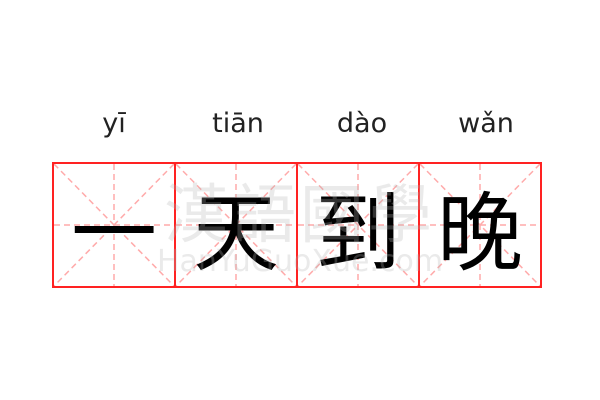 This screenshot has width=600, height=400. I want to click on character: 晚, so click(480, 233).